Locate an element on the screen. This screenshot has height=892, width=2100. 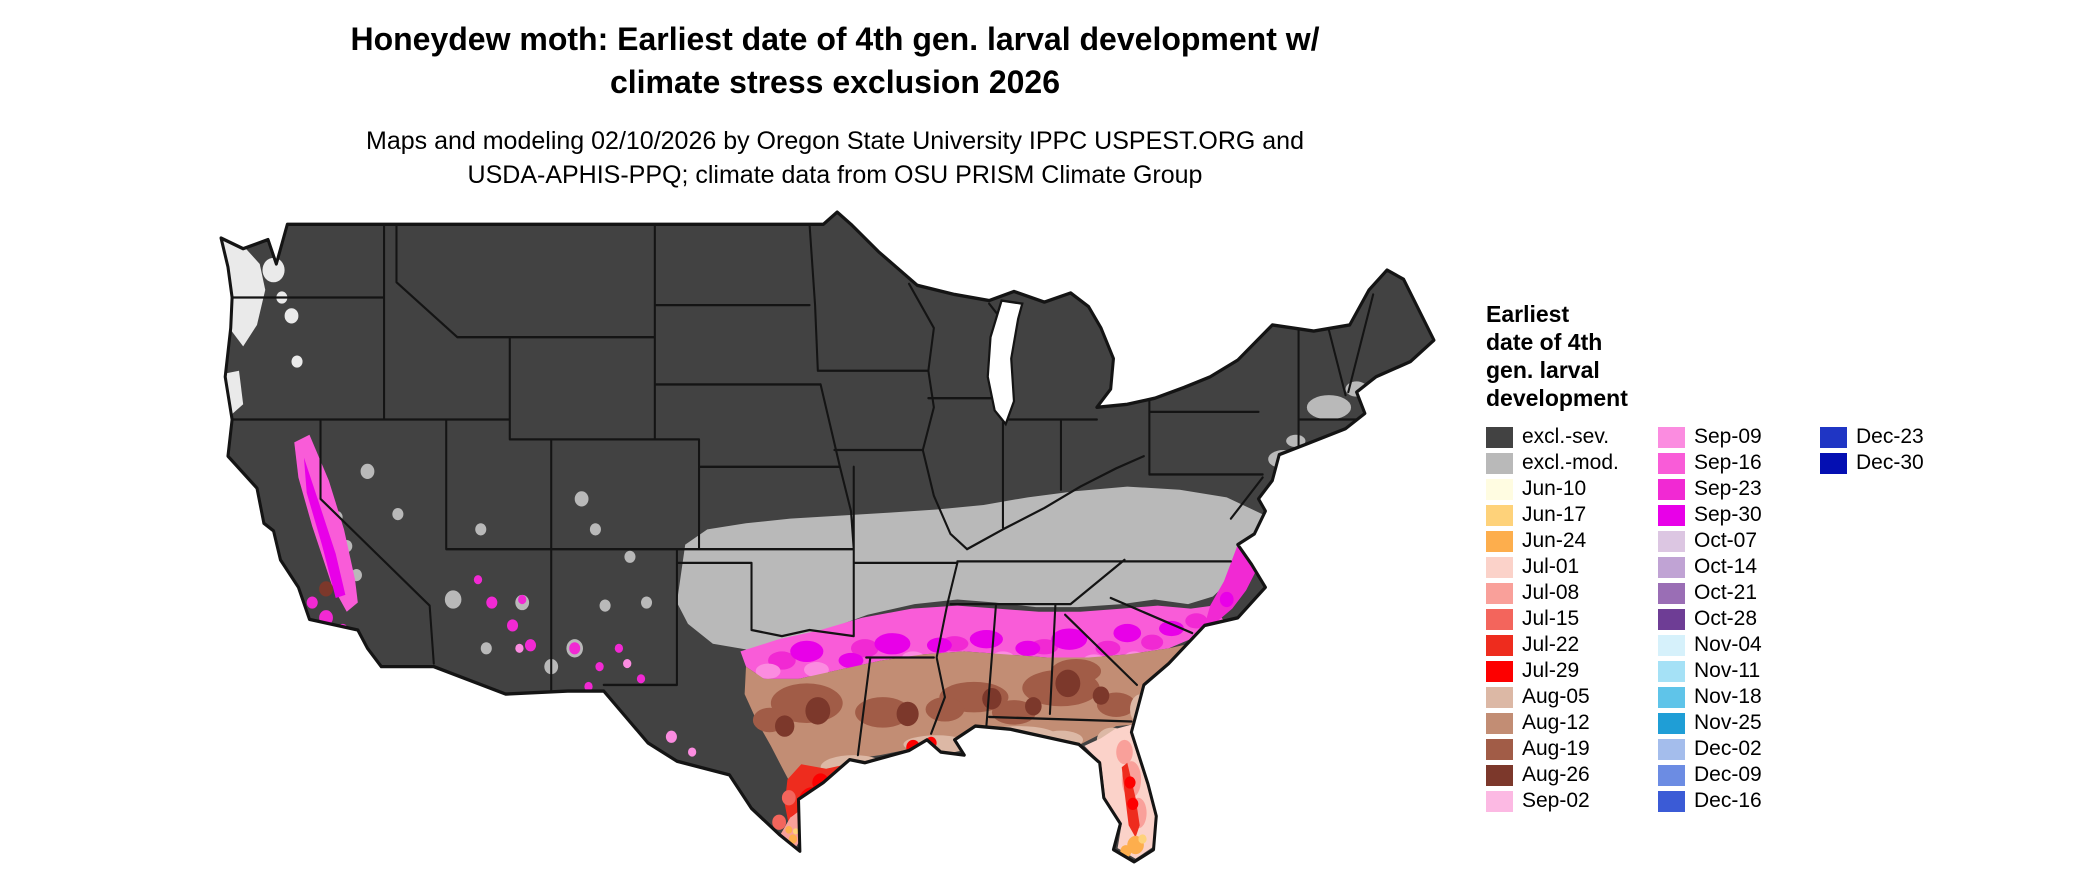
legend-item: Dec-23 is located at coordinates (1872, 437).